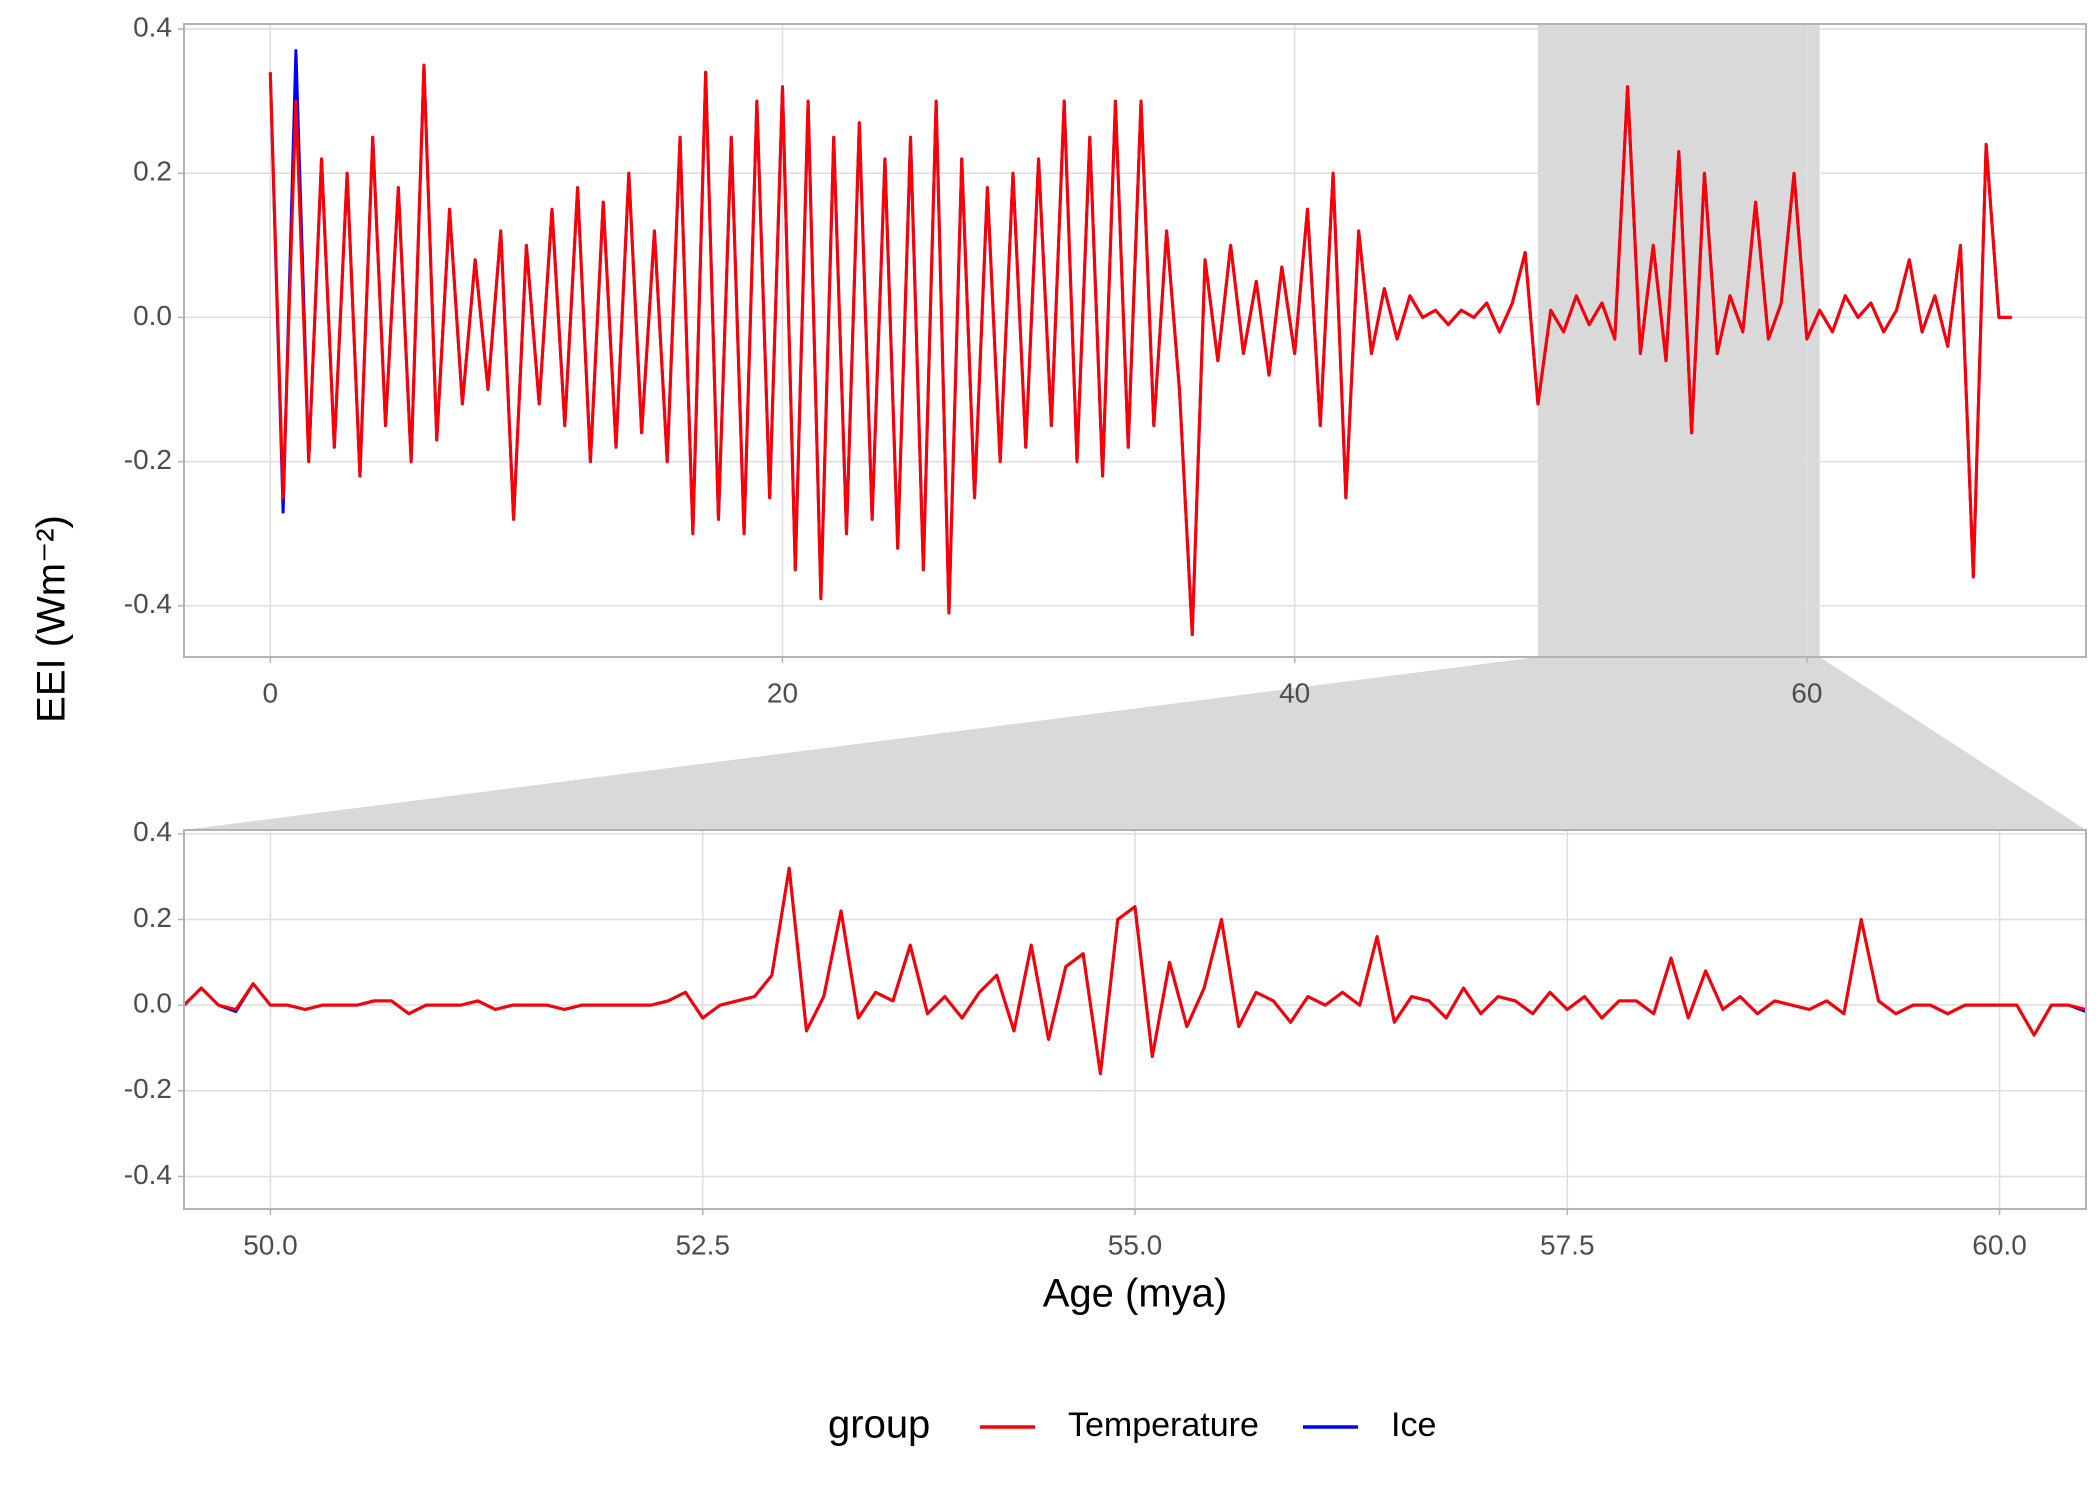 This screenshot has height=1500, width=2100. Describe the element at coordinates (1135, 743) in the screenshot. I see `zoom-connector` at that location.